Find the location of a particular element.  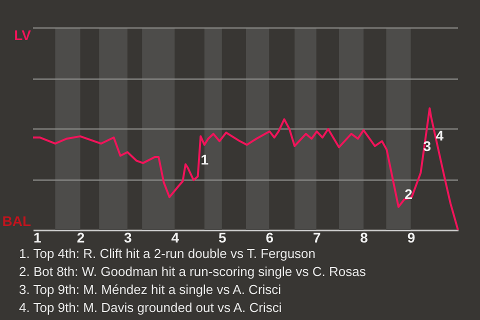

x-tick-label: 9 is located at coordinates (411, 238).